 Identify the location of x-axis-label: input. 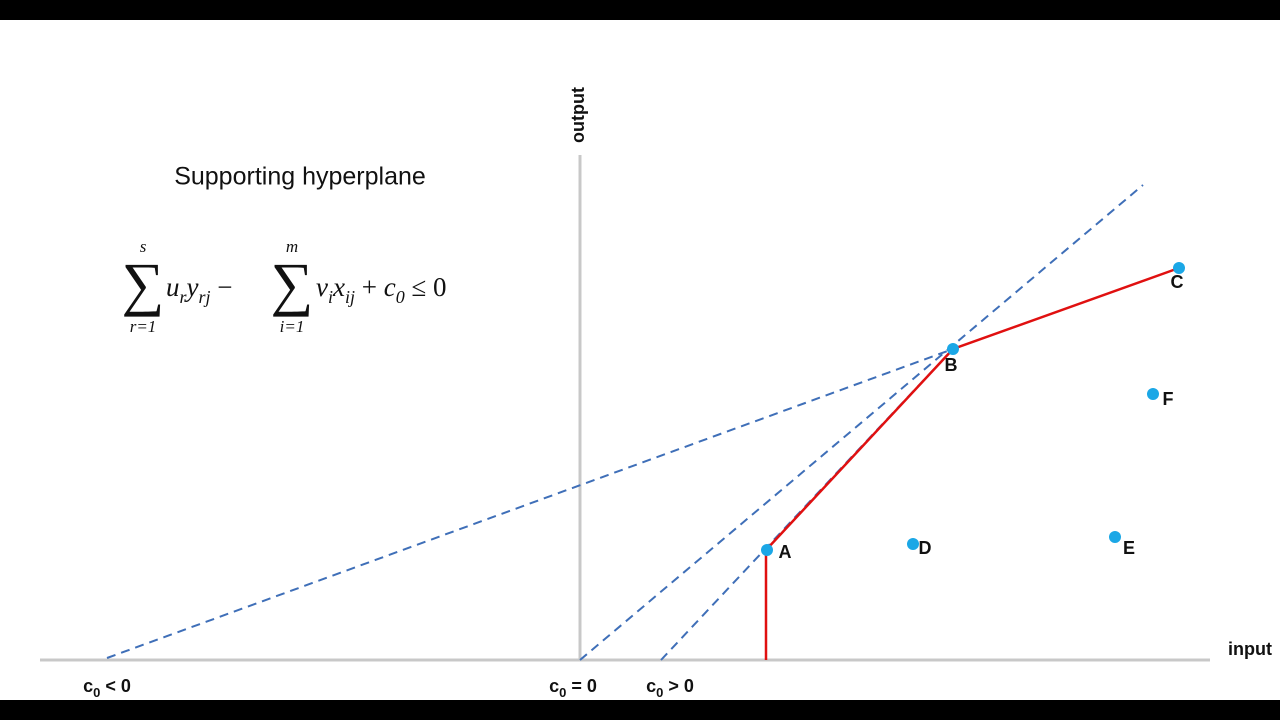
(1250, 649).